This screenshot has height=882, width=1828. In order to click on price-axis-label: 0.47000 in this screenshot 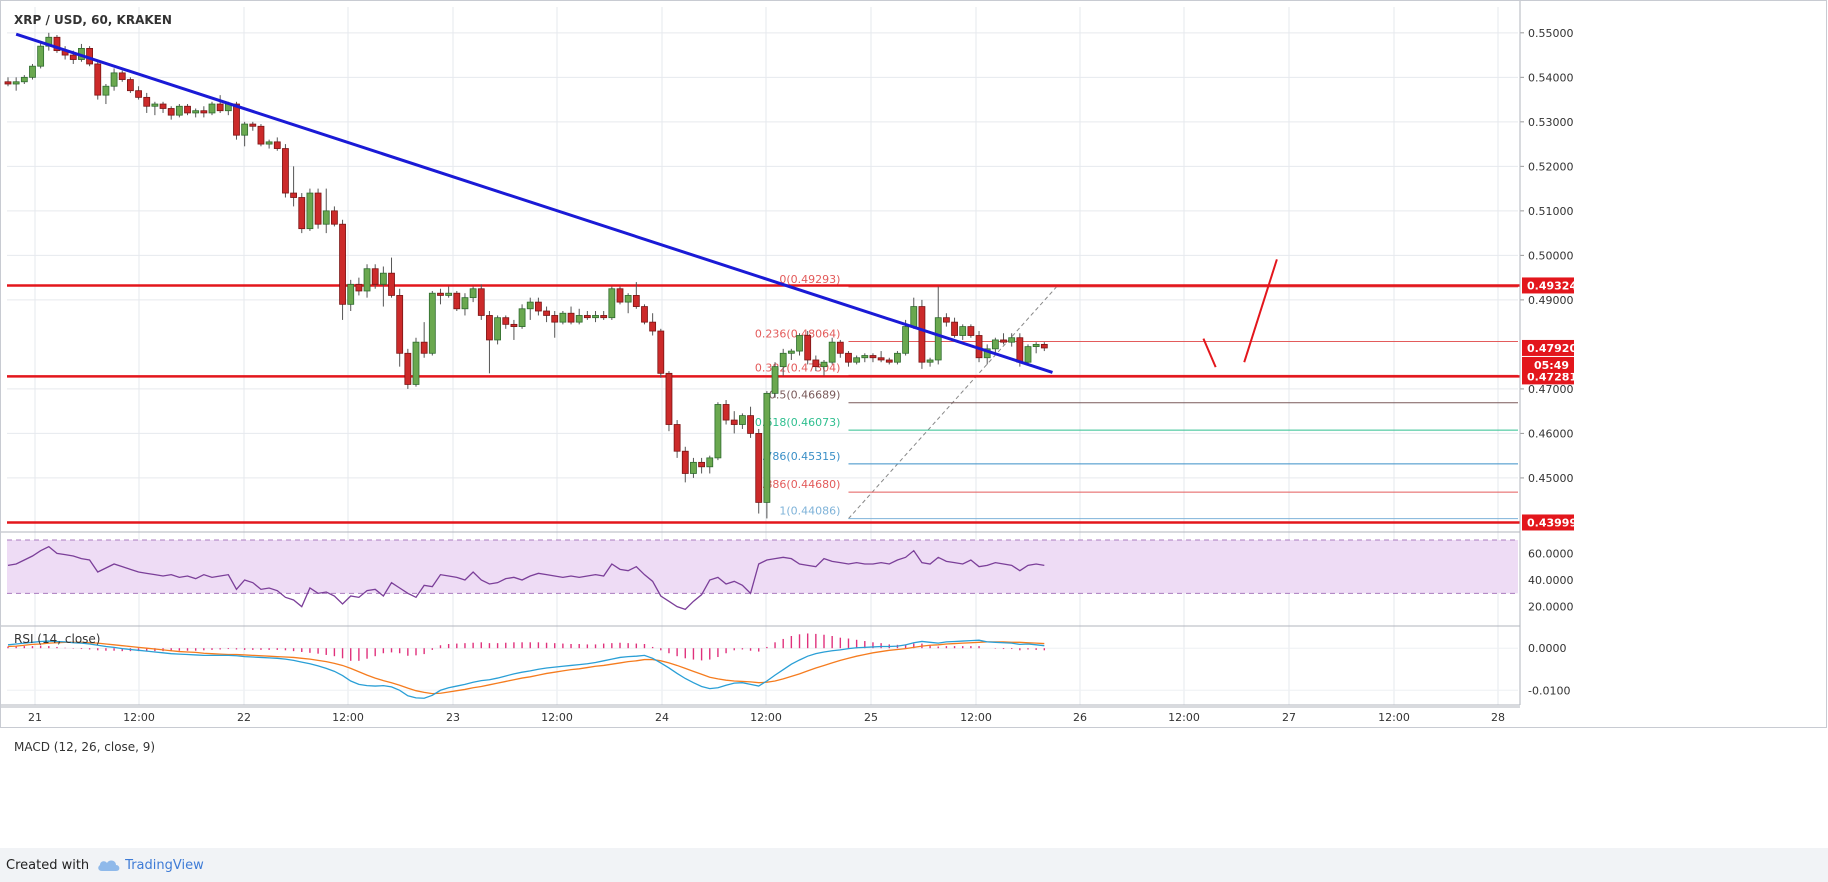, I will do `click(1551, 389)`.